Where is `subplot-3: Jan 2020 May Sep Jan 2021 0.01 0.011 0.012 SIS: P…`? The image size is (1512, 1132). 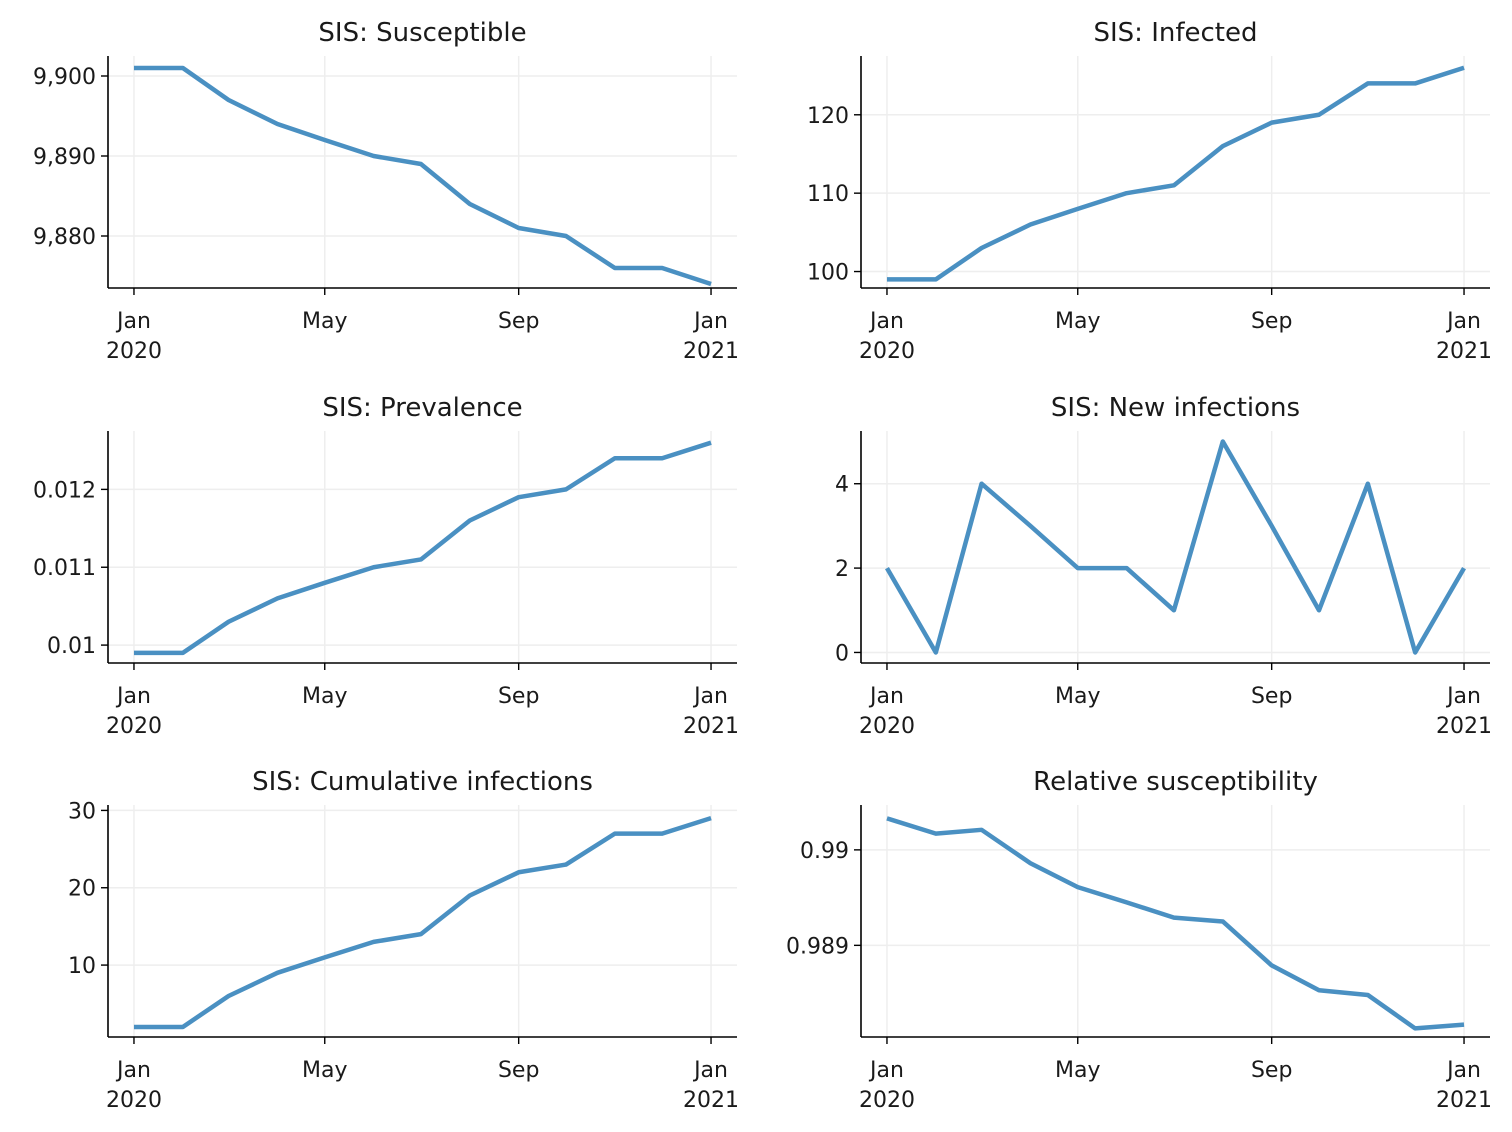 subplot-3: Jan 2020 May Sep Jan 2021 0.01 0.011 0.012 SIS: P… is located at coordinates (386, 566).